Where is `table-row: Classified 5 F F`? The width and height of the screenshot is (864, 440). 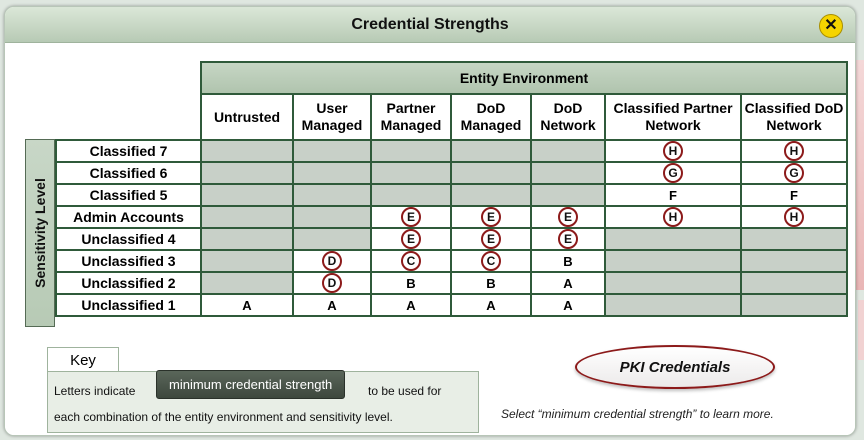
table-row: Classified 5 F F is located at coordinates (451, 195).